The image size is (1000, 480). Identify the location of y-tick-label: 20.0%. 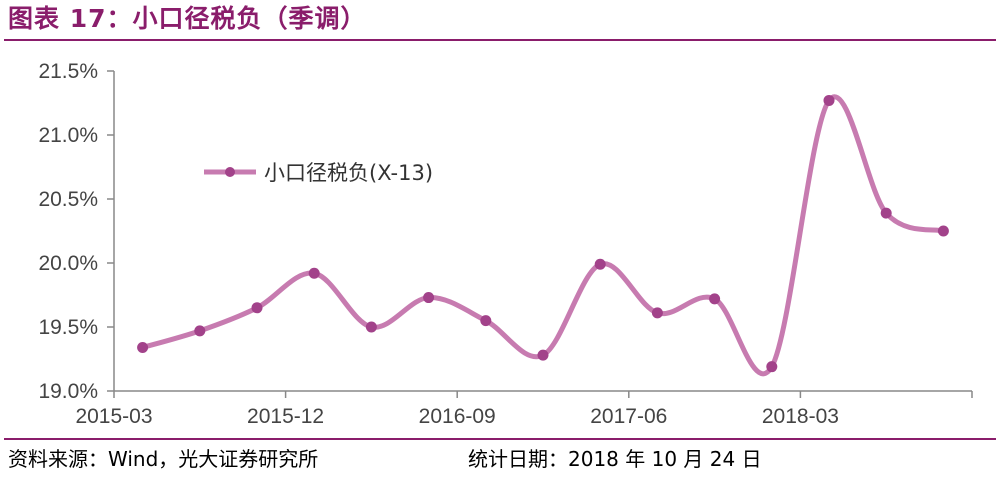
(68, 263).